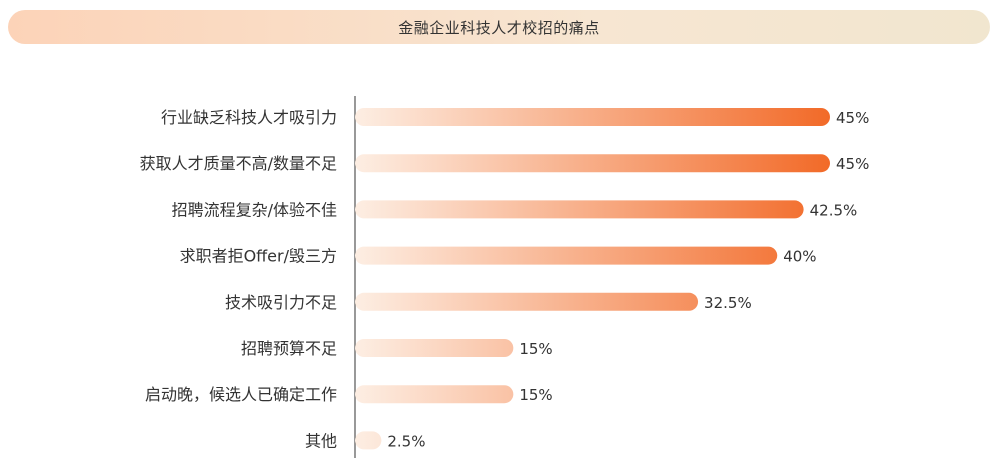 Image resolution: width=1000 pixels, height=469 pixels. What do you see at coordinates (238, 163) in the screenshot?
I see `category-label: 获取人才质量不高/数量不足` at bounding box center [238, 163].